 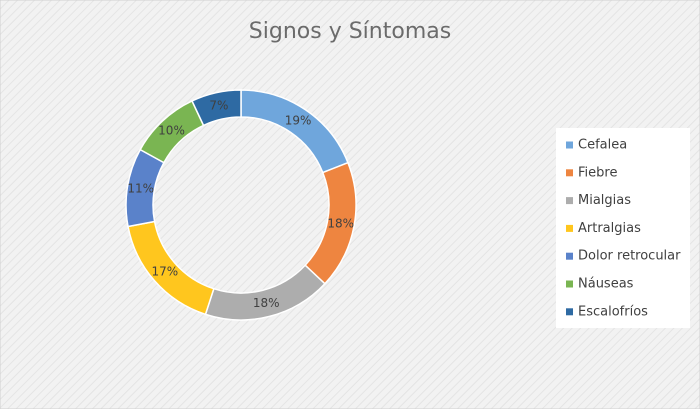 What do you see at coordinates (597, 172) in the screenshot?
I see `legend-label: Fiebre` at bounding box center [597, 172].